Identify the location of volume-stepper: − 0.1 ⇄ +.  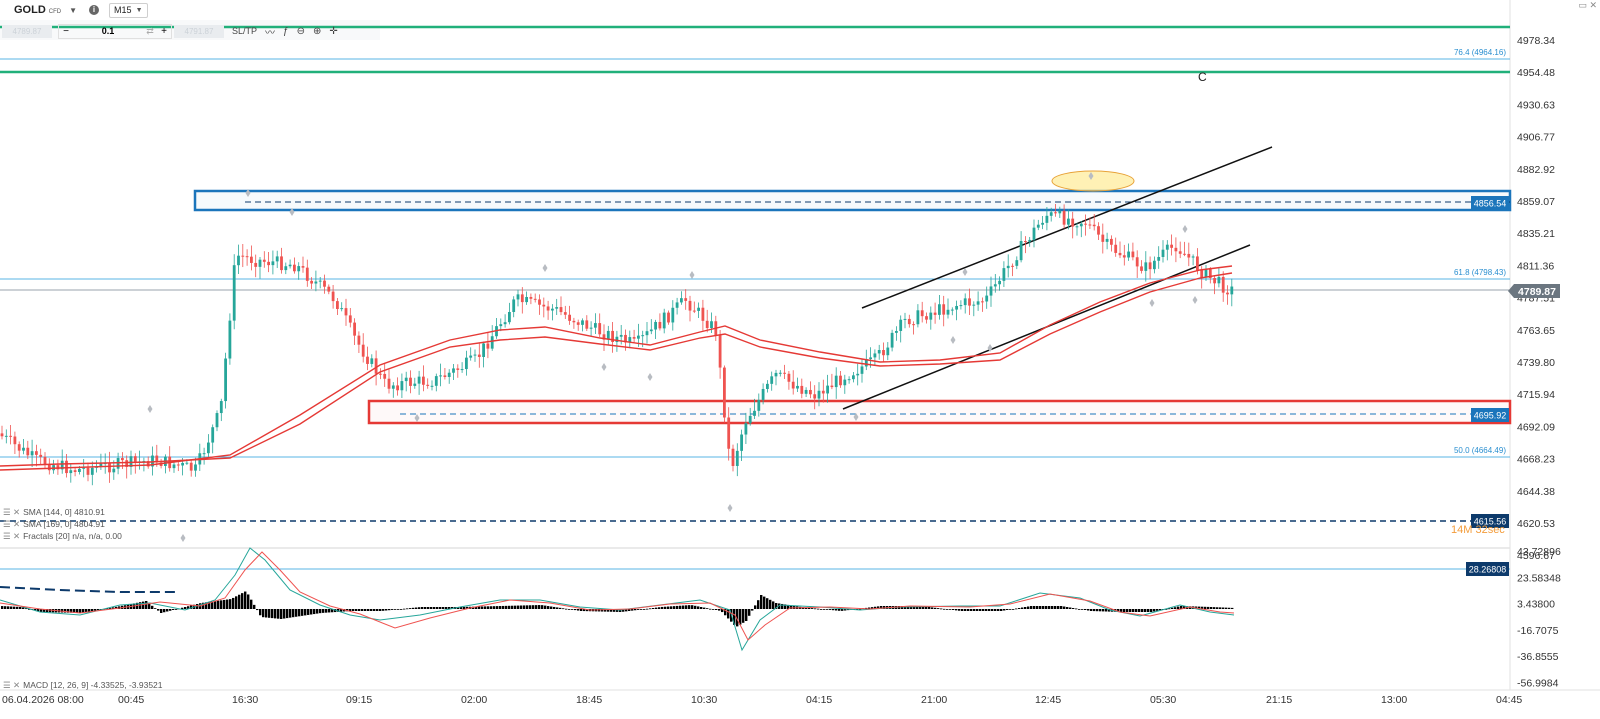
(115, 31).